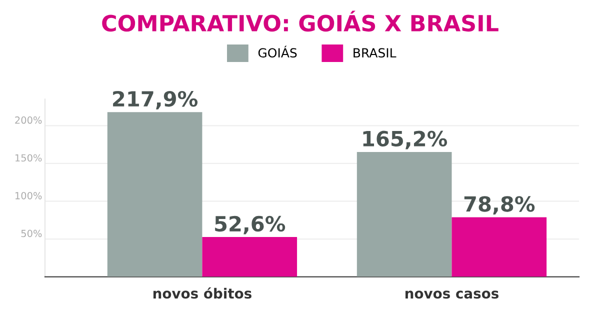 This screenshot has width=600, height=320. I want to click on data-label: 217,9%, so click(155, 100).